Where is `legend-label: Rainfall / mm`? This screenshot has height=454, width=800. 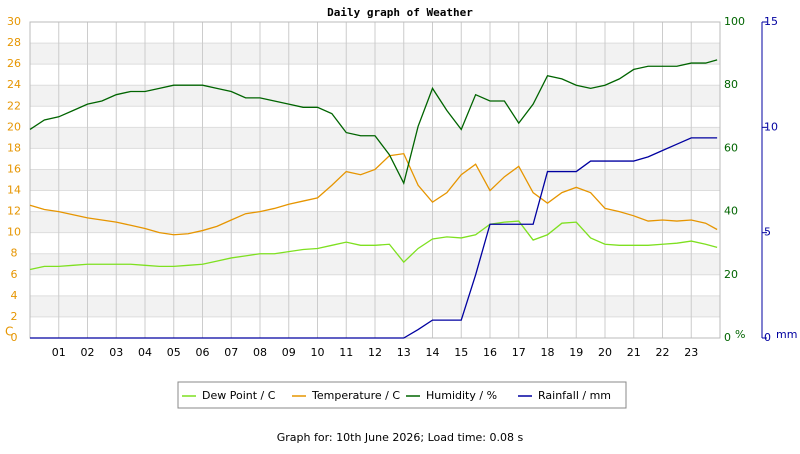
legend-label: Rainfall / mm is located at coordinates (574, 395).